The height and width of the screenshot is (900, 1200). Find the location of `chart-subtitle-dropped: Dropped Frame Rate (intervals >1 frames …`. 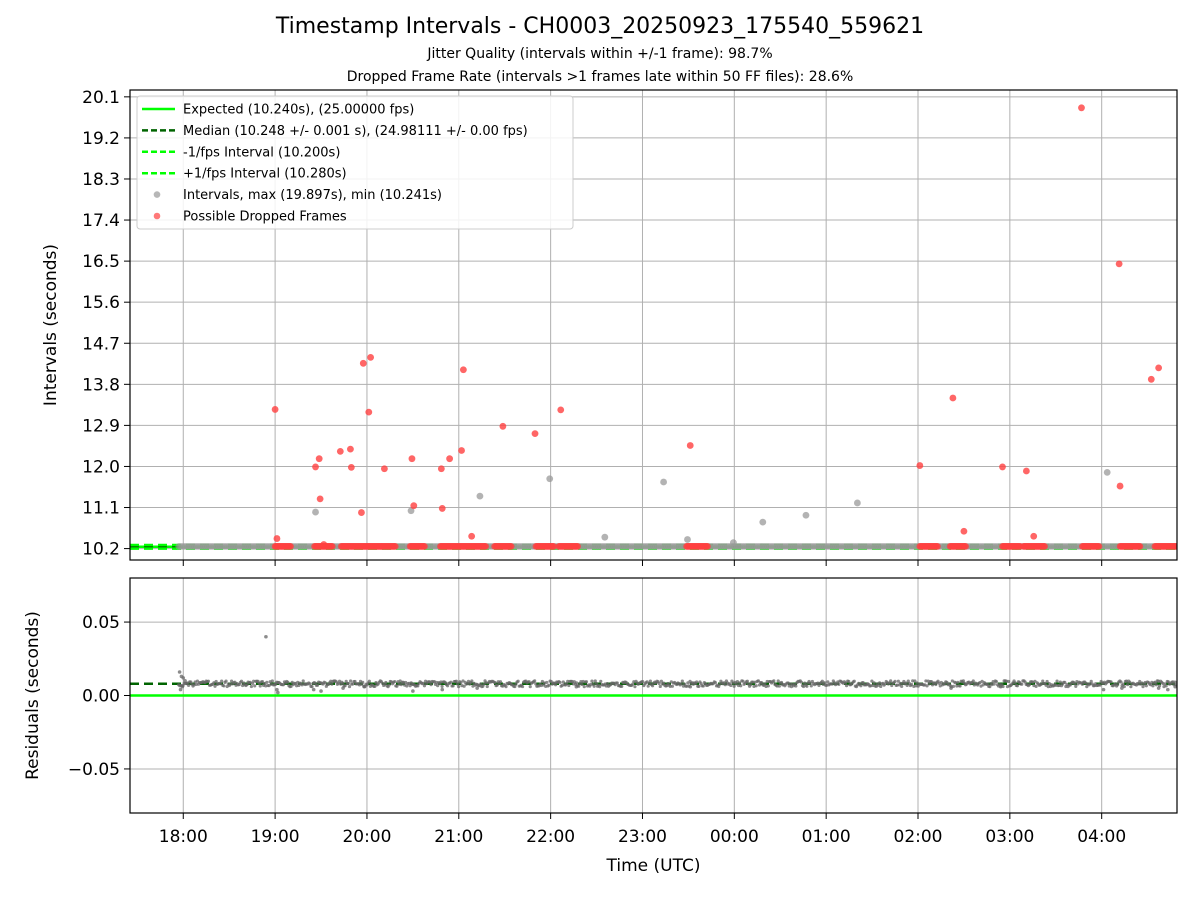

chart-subtitle-dropped: Dropped Frame Rate (intervals >1 frames … is located at coordinates (600, 77).